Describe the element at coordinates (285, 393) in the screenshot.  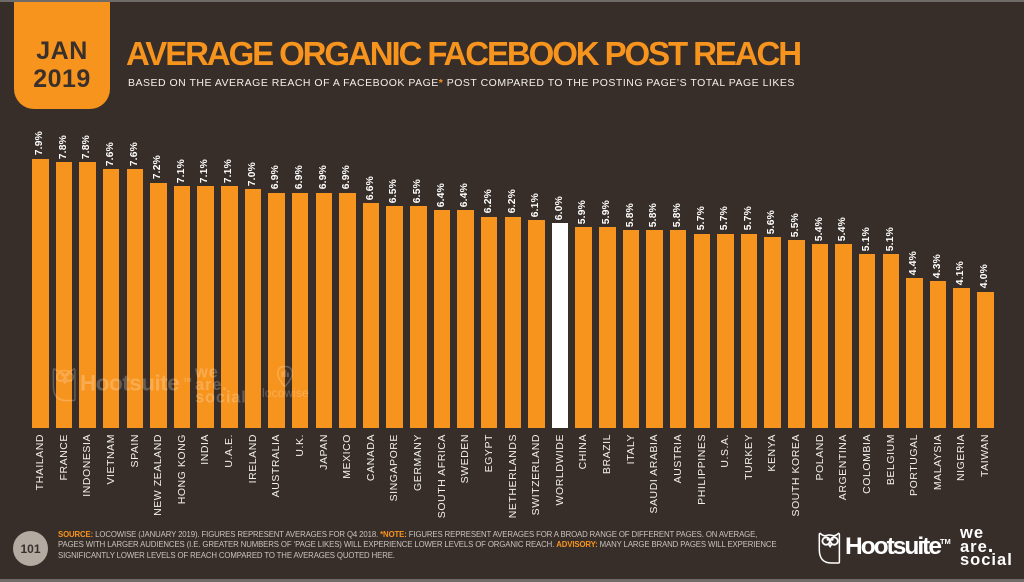
I see `svg-text: locowise` at that location.